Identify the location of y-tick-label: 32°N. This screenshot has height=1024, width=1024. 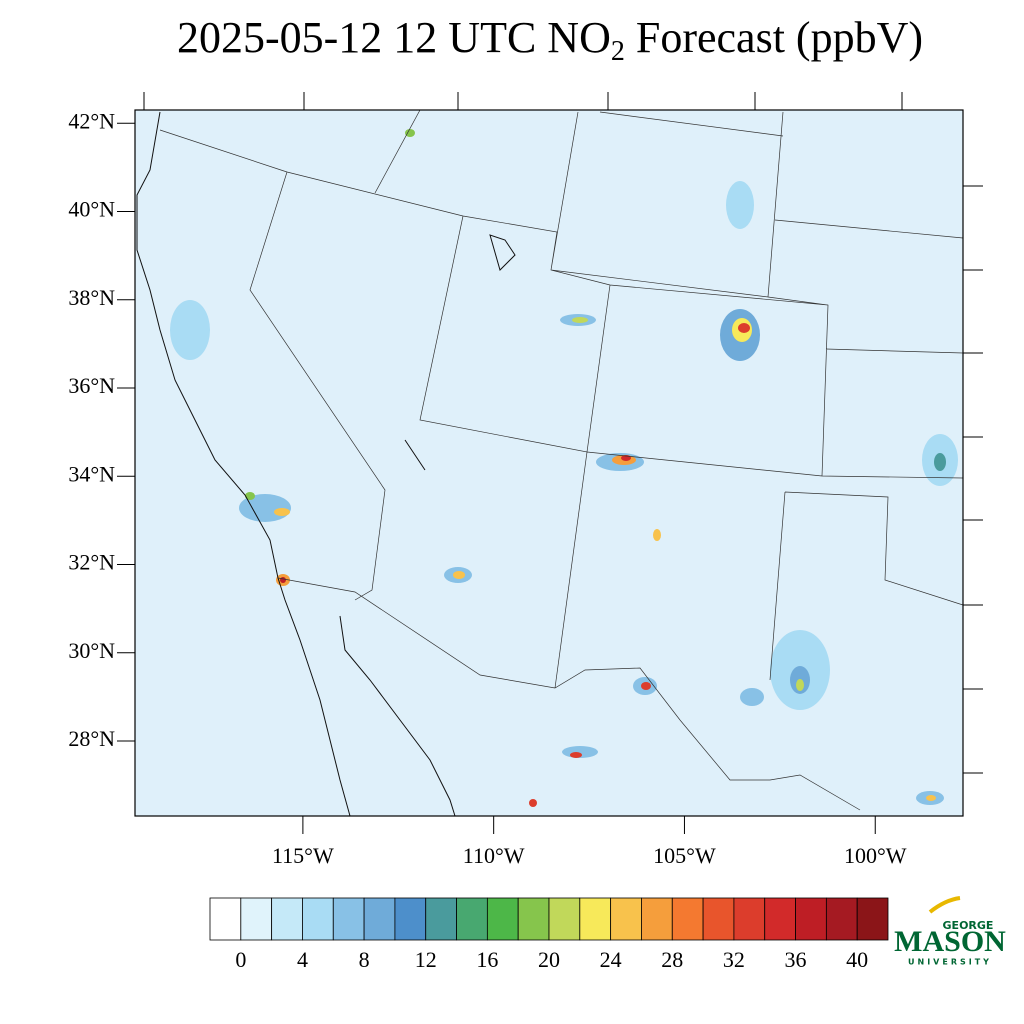
(91, 562).